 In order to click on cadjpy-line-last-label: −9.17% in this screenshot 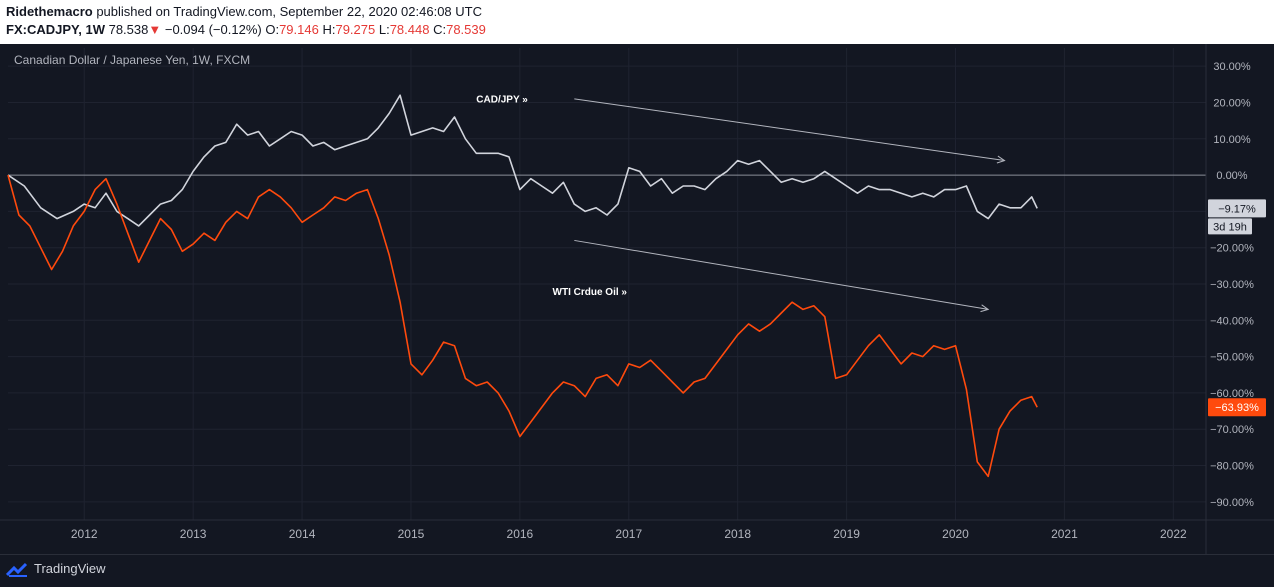, I will do `click(1237, 209)`.